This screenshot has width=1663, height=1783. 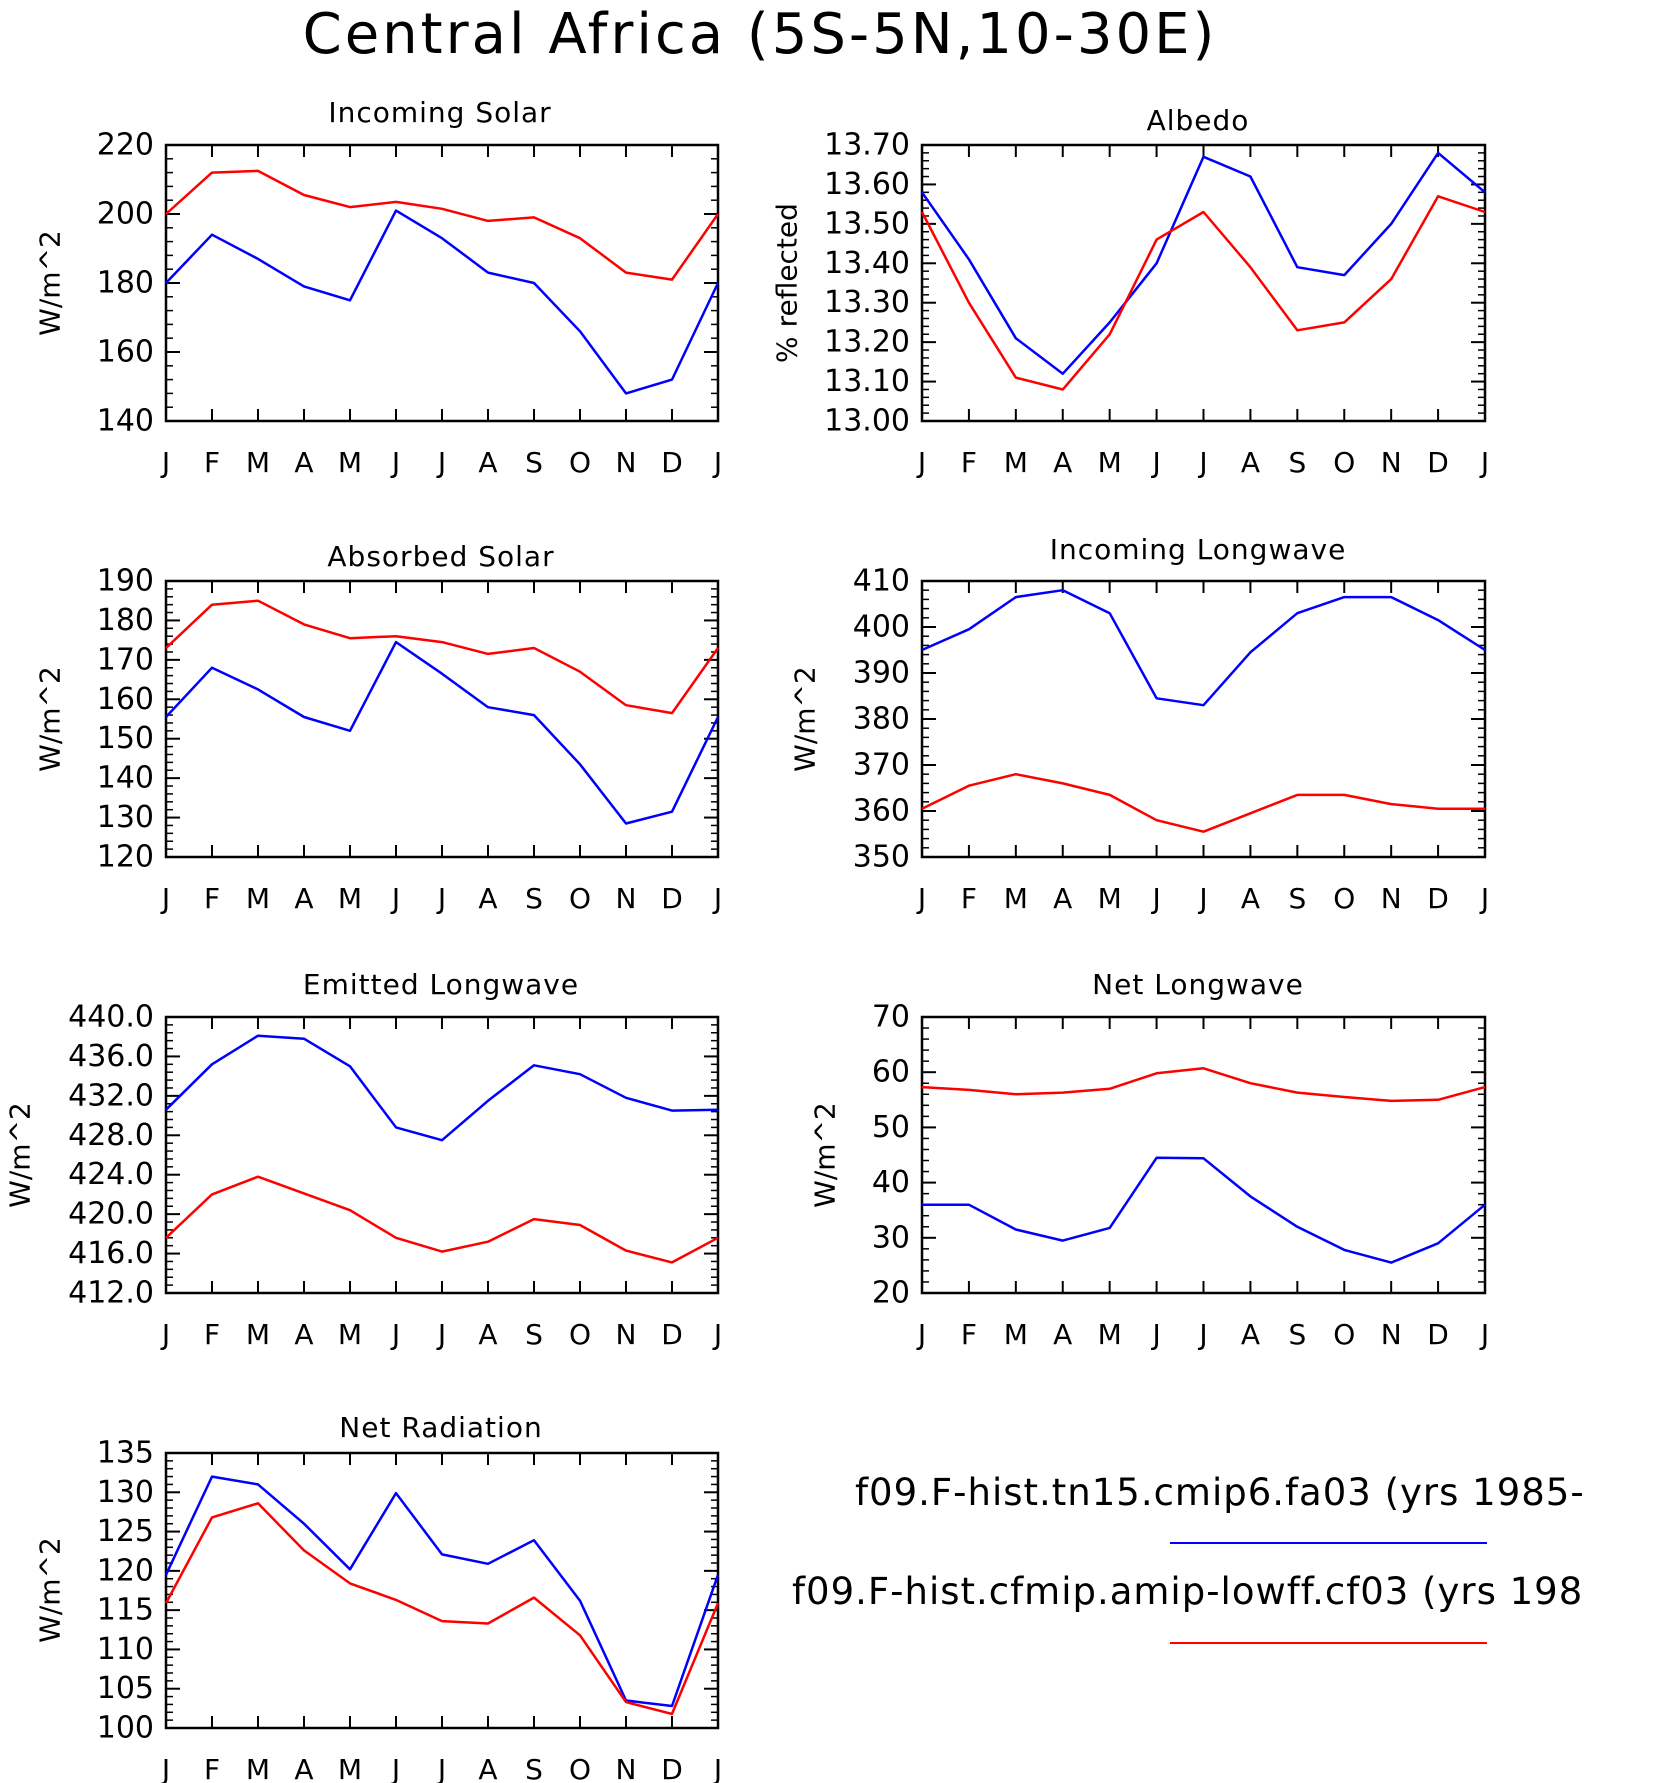 What do you see at coordinates (50, 719) in the screenshot?
I see `y-axis-label-absorbed-solar: W/m^2` at bounding box center [50, 719].